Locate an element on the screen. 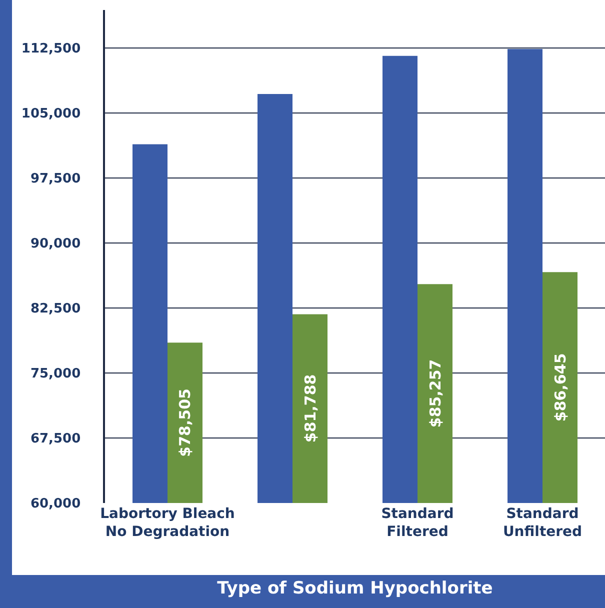 Image resolution: width=605 pixels, height=608 pixels. data-label: $81,788 is located at coordinates (310, 408).